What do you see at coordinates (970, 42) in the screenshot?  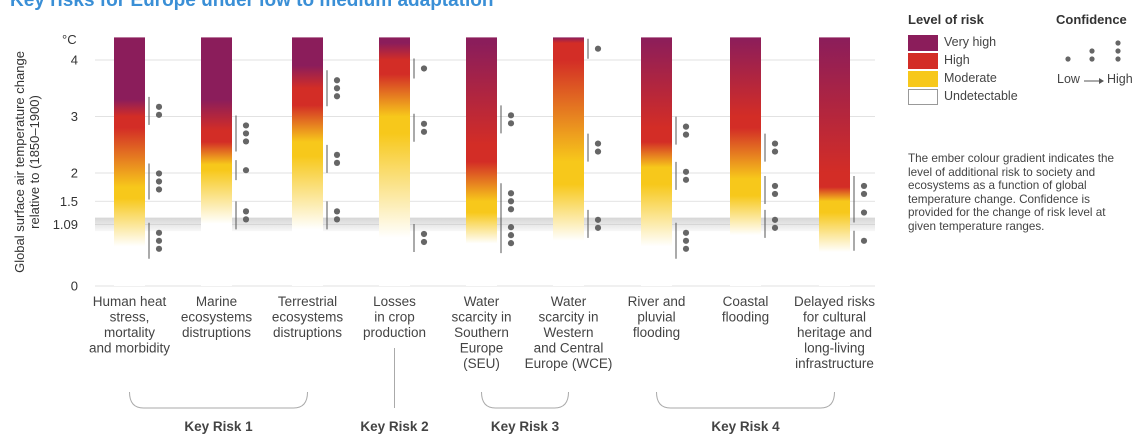 I see `legend-label-very-high: Very high` at bounding box center [970, 42].